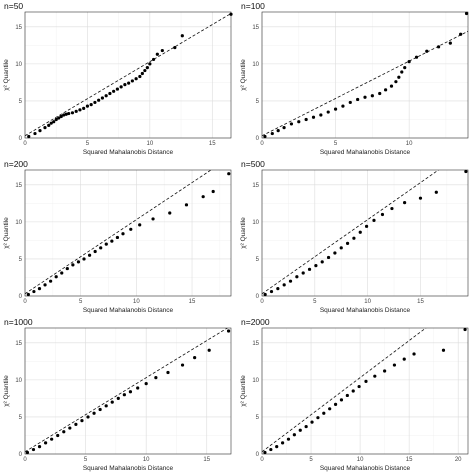 This screenshot has height=474, width=474. Describe the element at coordinates (253, 164) in the screenshot. I see `panel-title: n=500` at that location.